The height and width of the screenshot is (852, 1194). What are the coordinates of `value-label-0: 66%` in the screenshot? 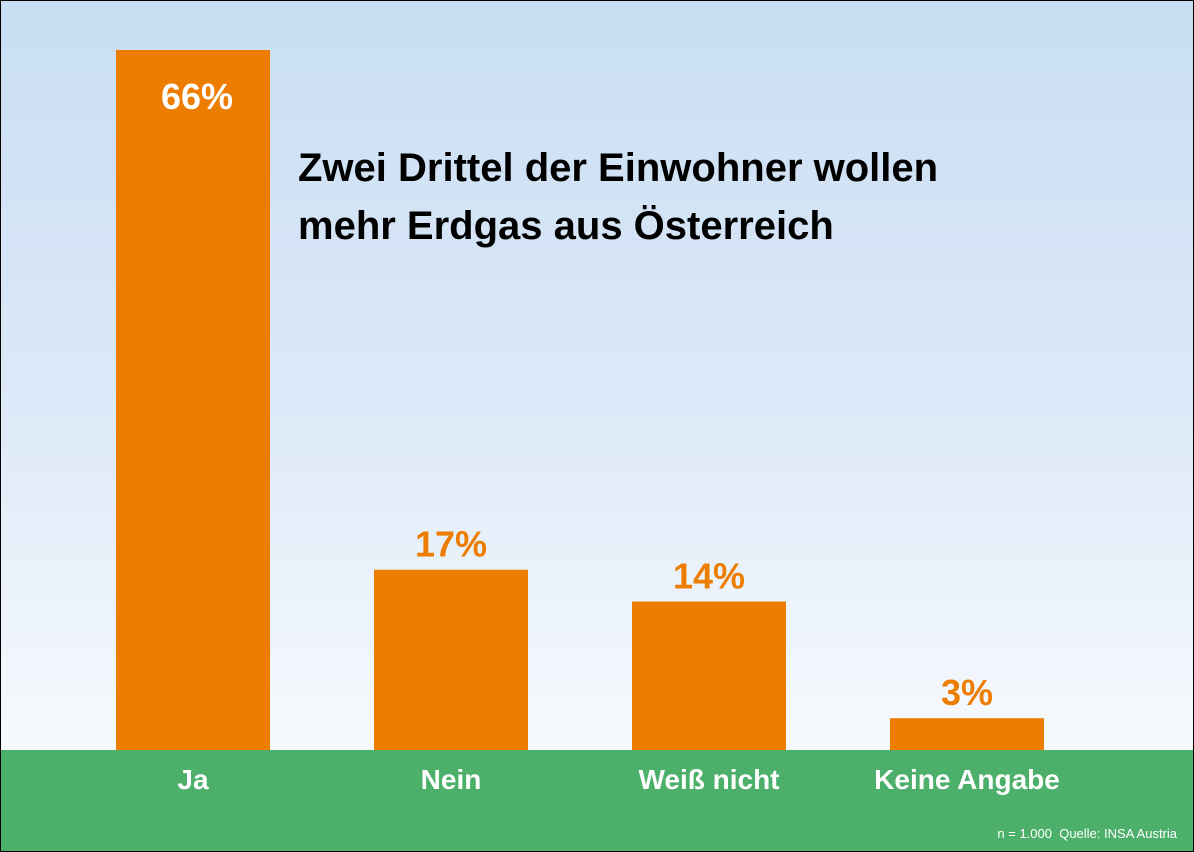 It's located at (197, 96).